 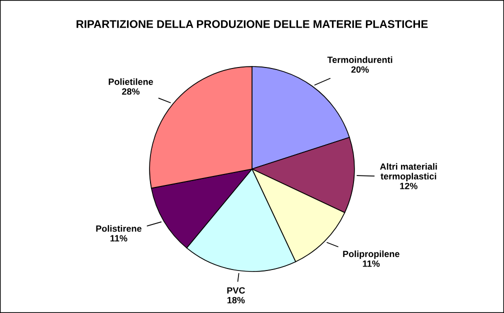 I want to click on data-label: 20%, so click(x=360, y=69).